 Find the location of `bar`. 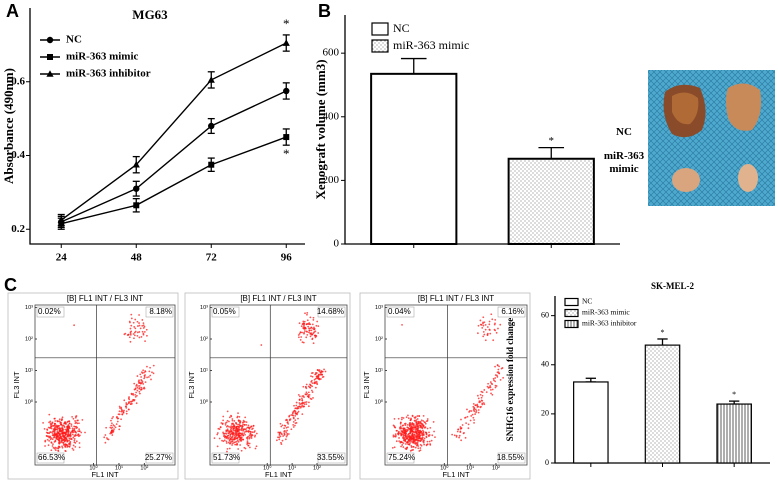

bar is located at coordinates (662, 404).